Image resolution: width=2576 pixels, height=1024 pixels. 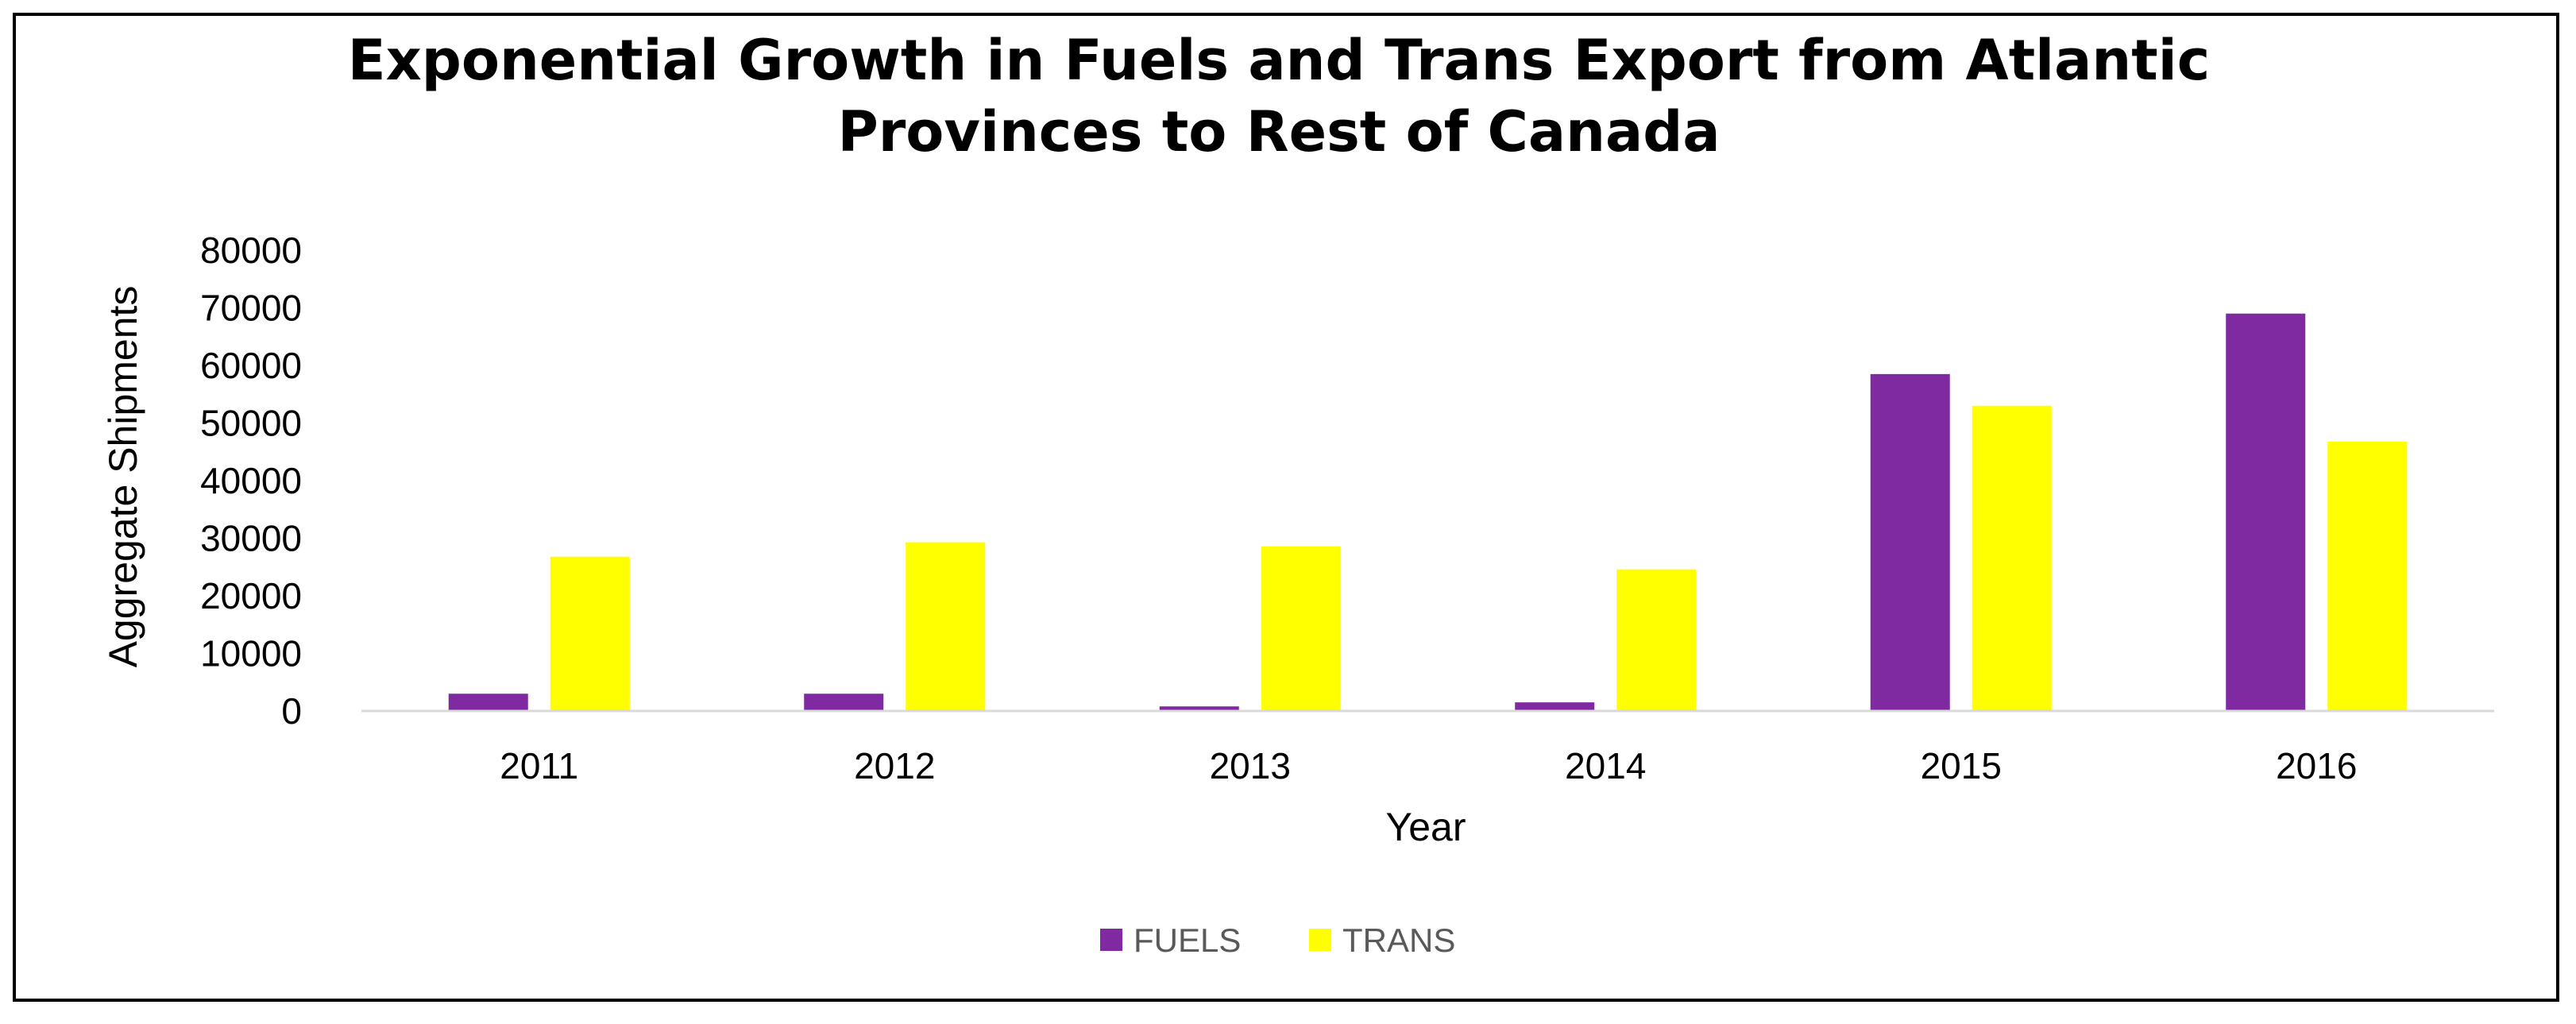 What do you see at coordinates (2266, 512) in the screenshot?
I see `bar-fuels-2016` at bounding box center [2266, 512].